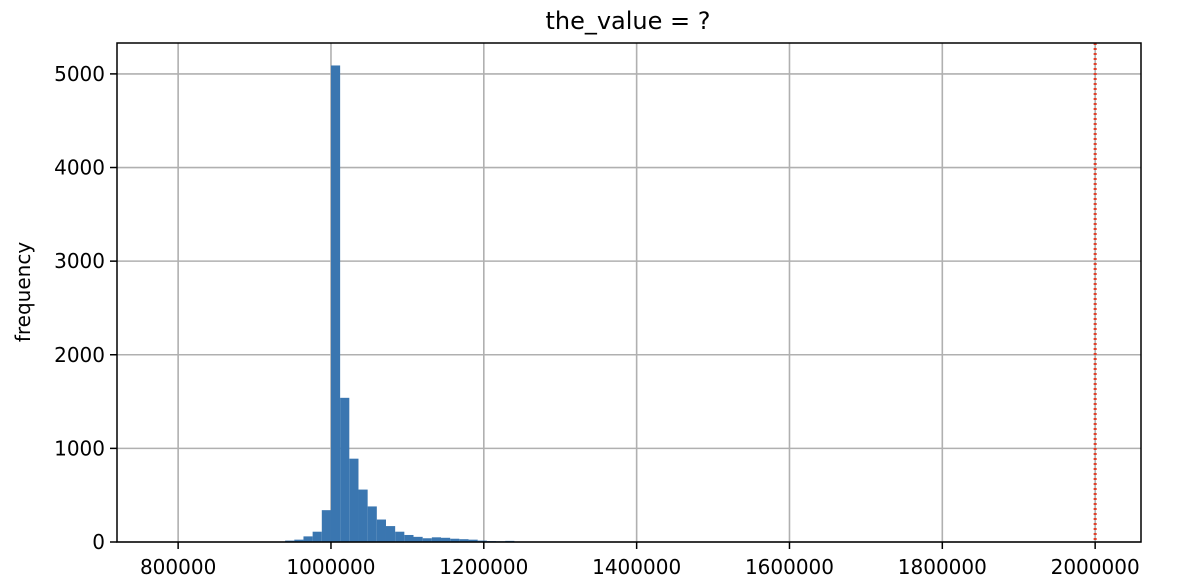 This screenshot has width=1178, height=588. Describe the element at coordinates (85, 308) in the screenshot. I see `y-axis-ticks: 0 1000 2000 3000 4000 5000` at that location.